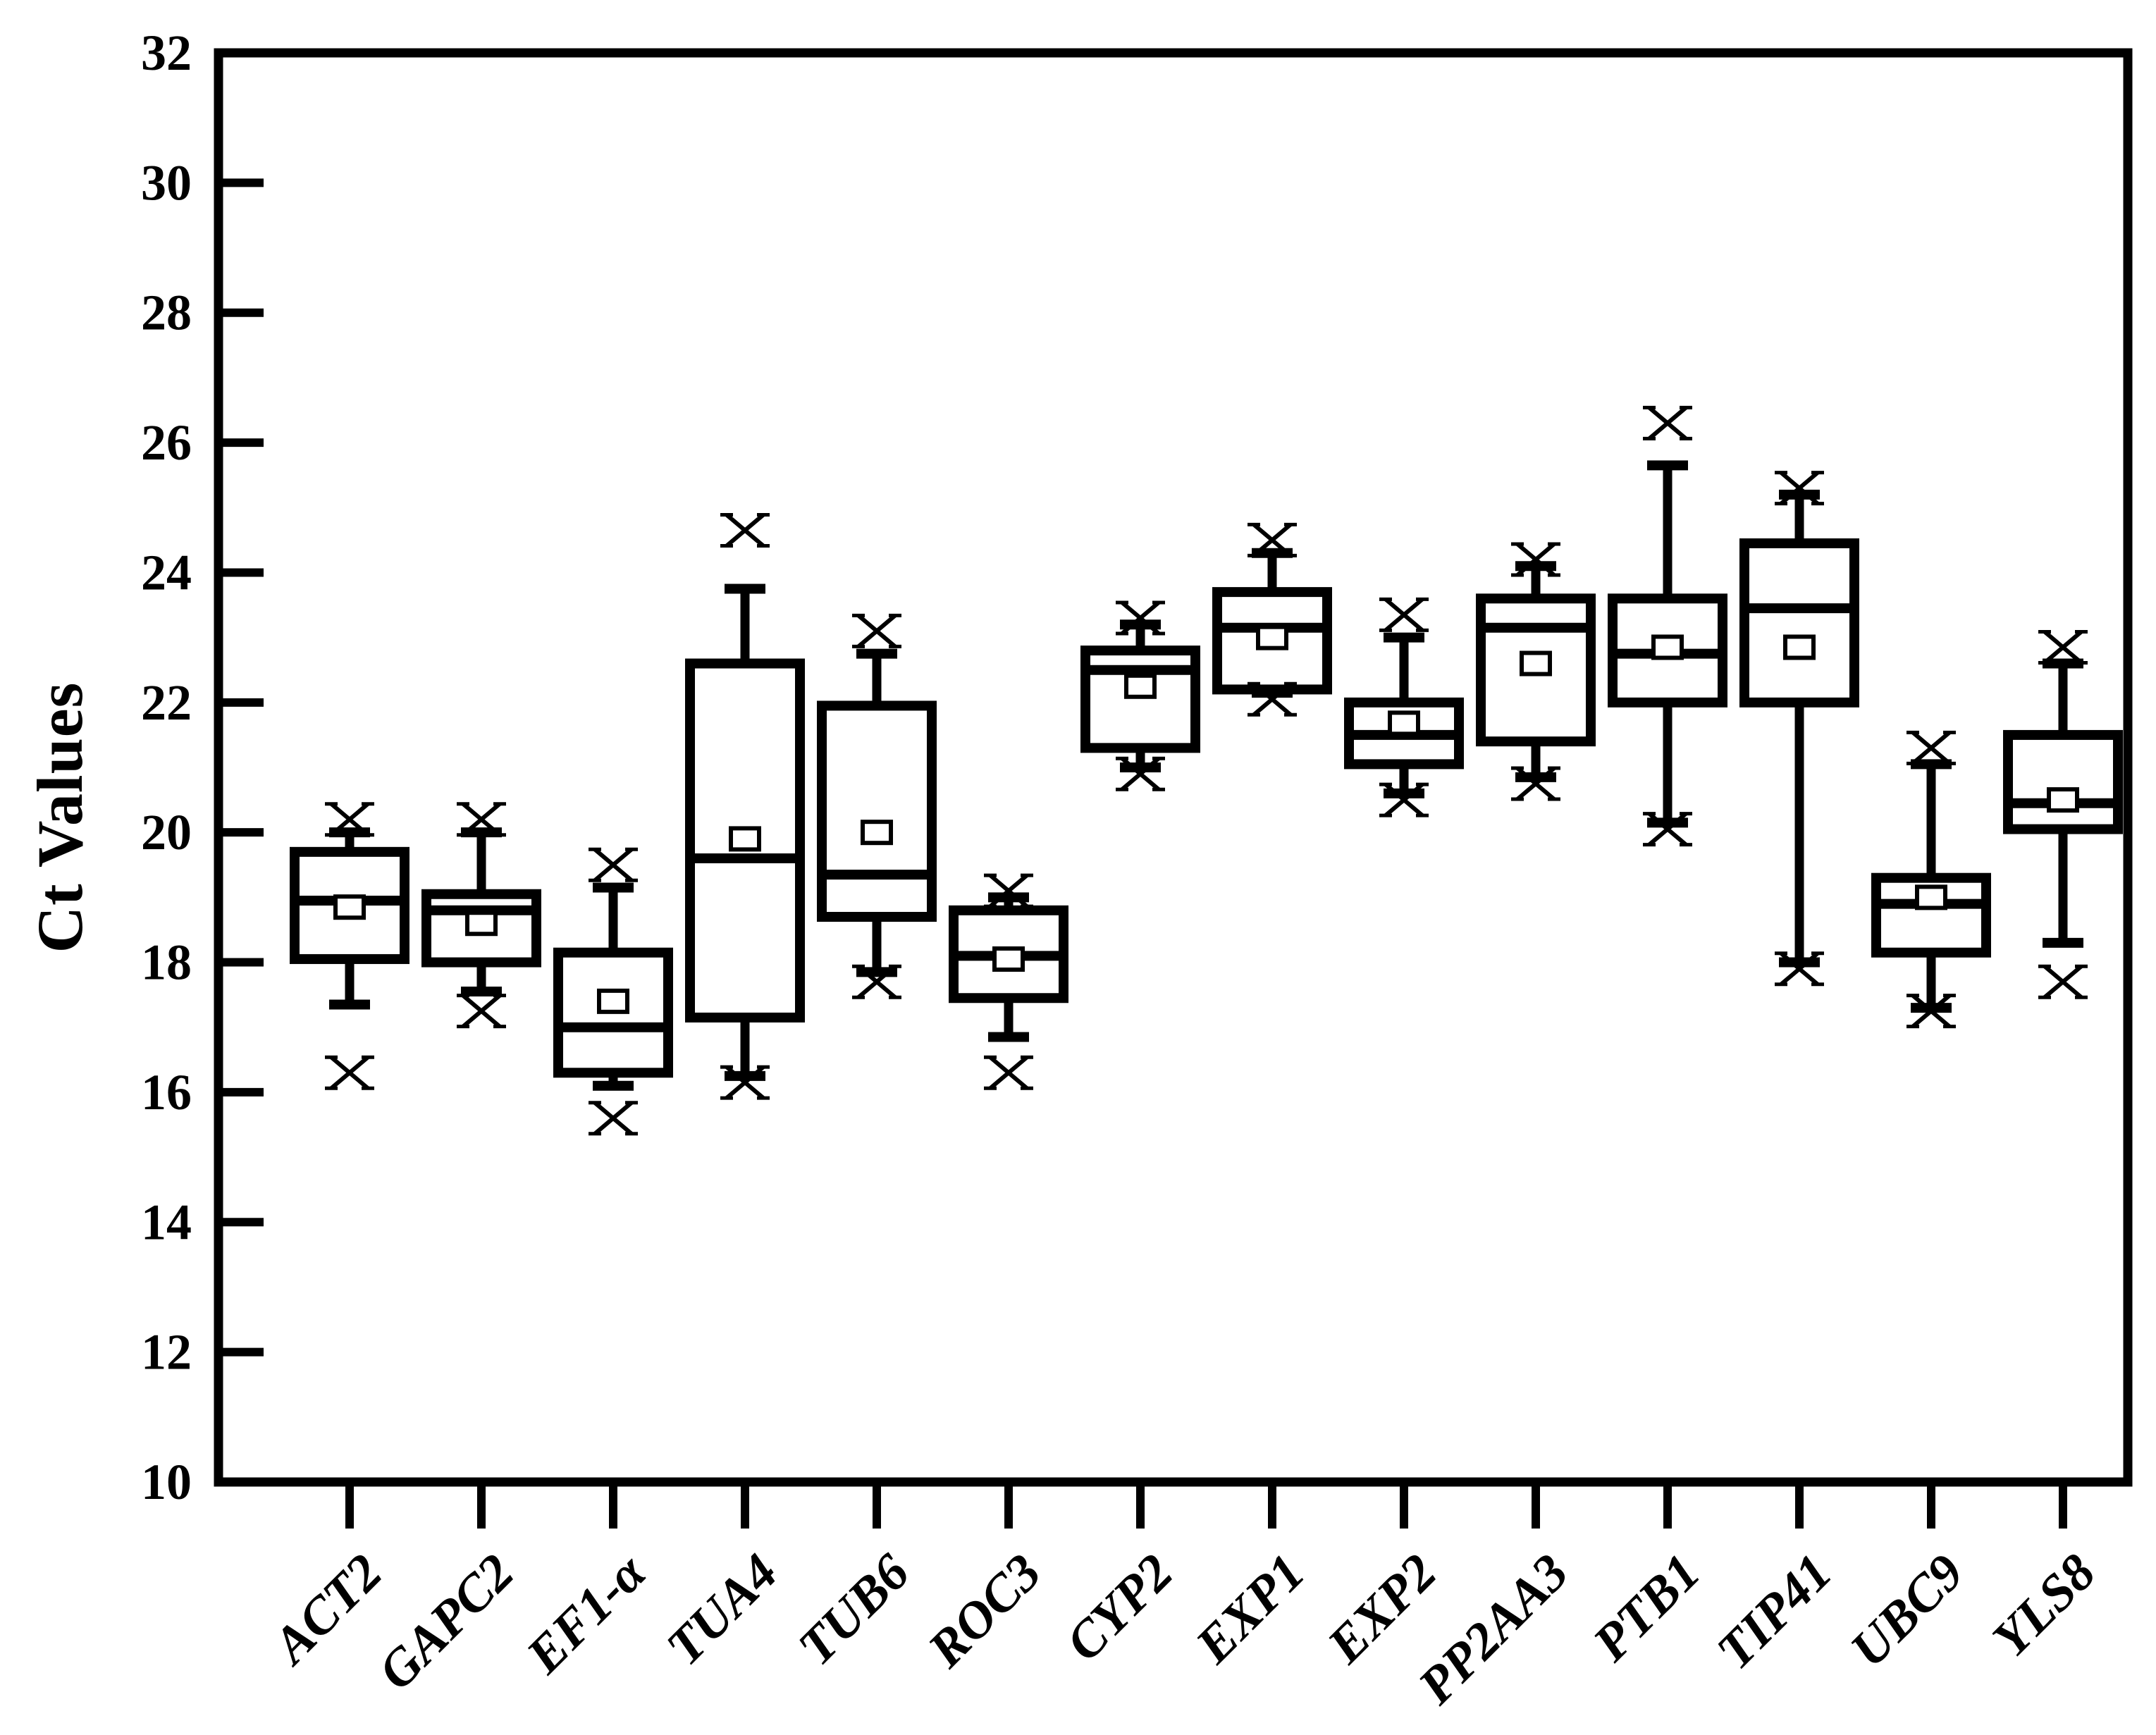  I want to click on box-plot-PP2AA3, so click(1536, 671).